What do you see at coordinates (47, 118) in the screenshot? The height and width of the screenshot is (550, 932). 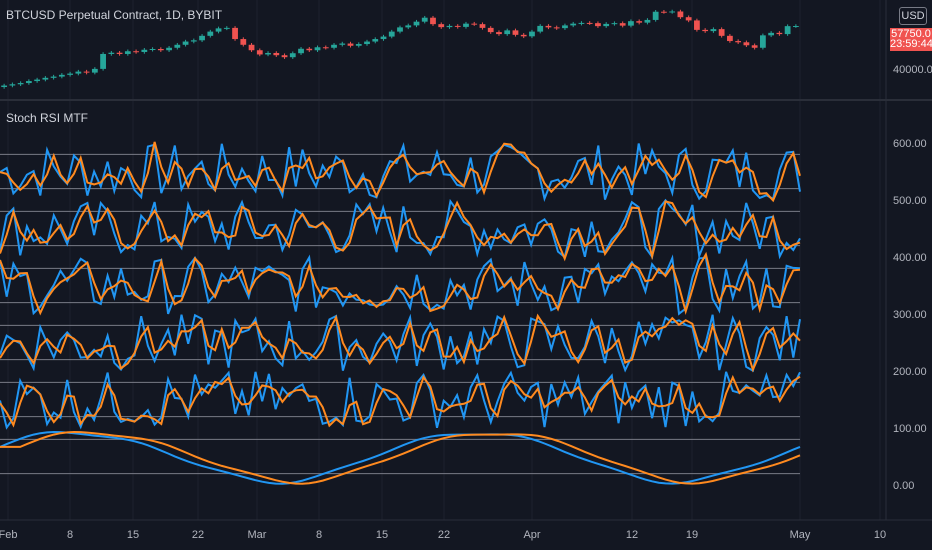 I see `indicator-title: Stoch RSI MTF` at bounding box center [47, 118].